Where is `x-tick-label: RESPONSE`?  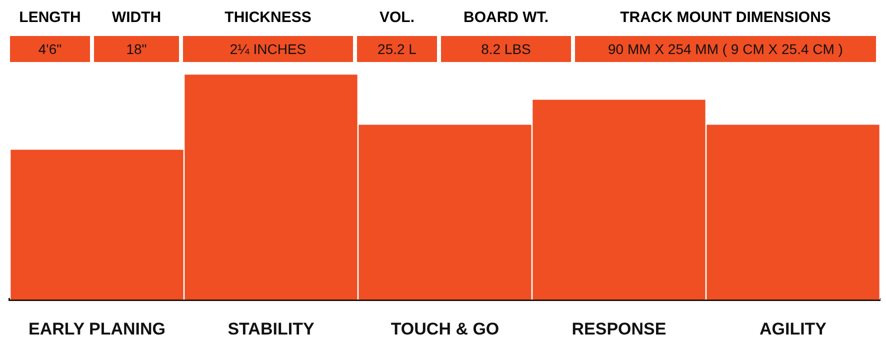
x-tick-label: RESPONSE is located at coordinates (619, 328).